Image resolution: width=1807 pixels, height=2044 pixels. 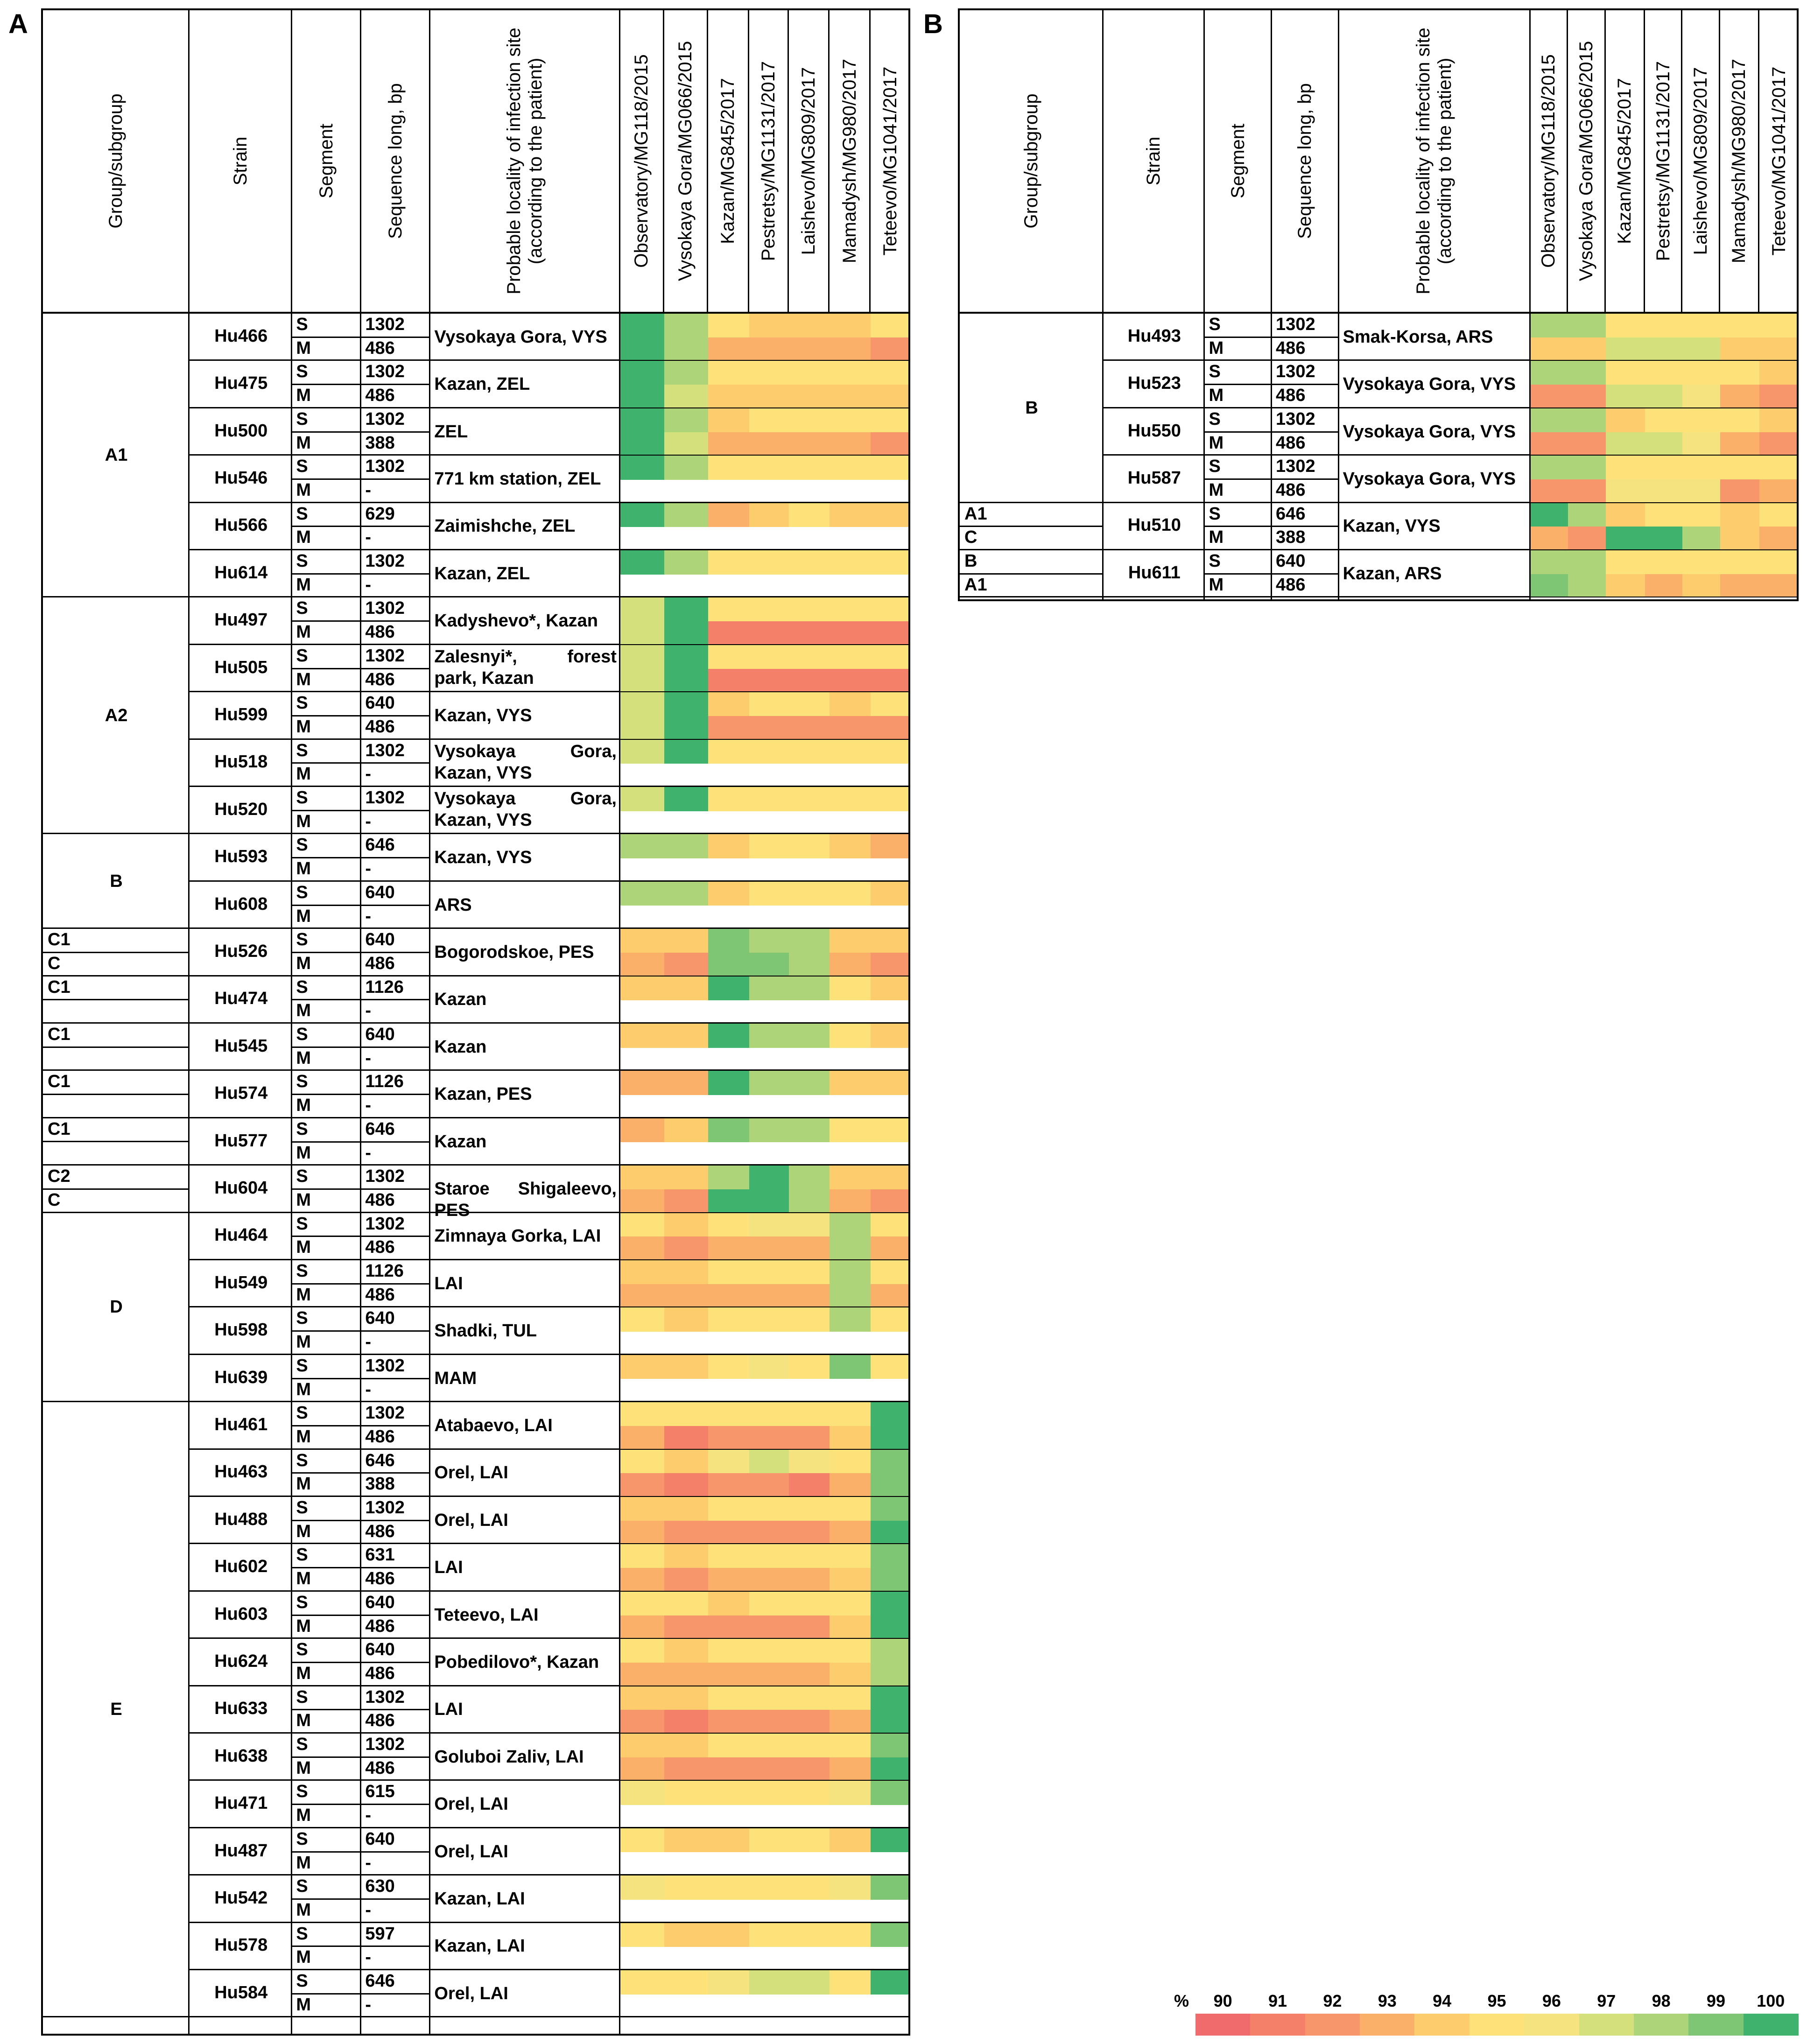 I want to click on header-text: Sequence long, bp, so click(x=1304, y=161).